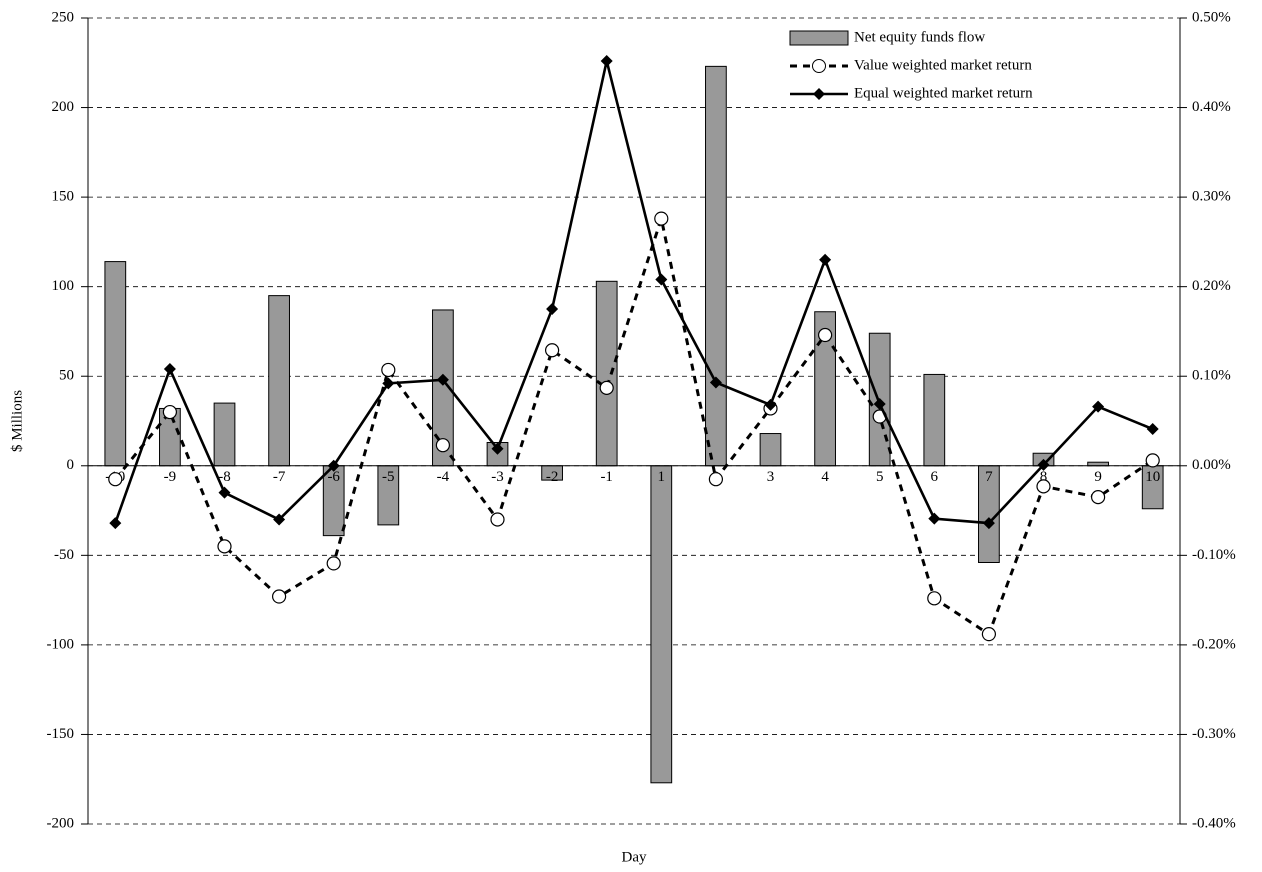  I want to click on y2-tick-label: 0.30%, so click(1211, 197).